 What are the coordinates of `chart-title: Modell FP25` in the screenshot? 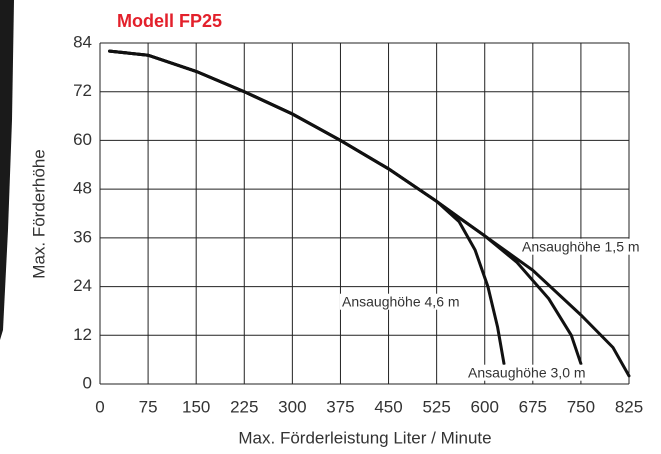 It's located at (169, 21).